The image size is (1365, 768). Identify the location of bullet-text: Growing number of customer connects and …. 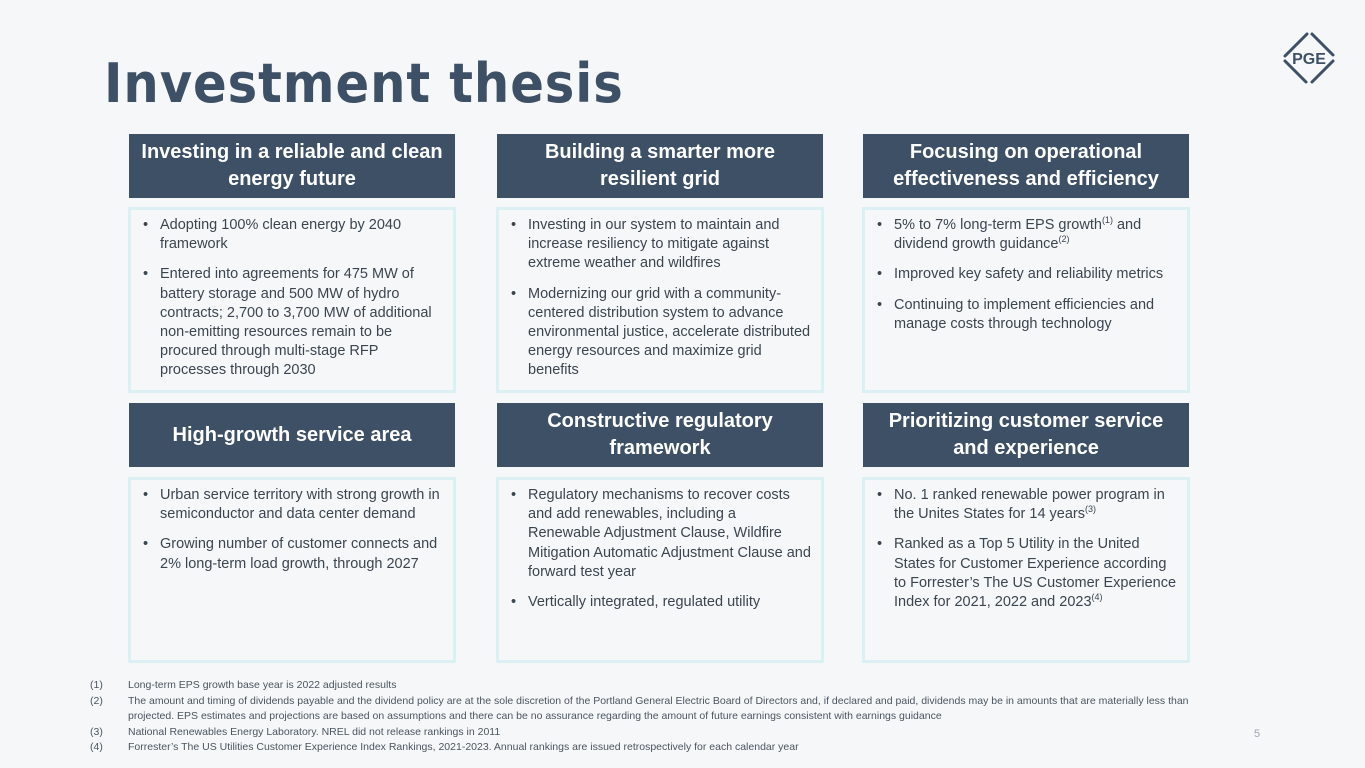
(299, 554).